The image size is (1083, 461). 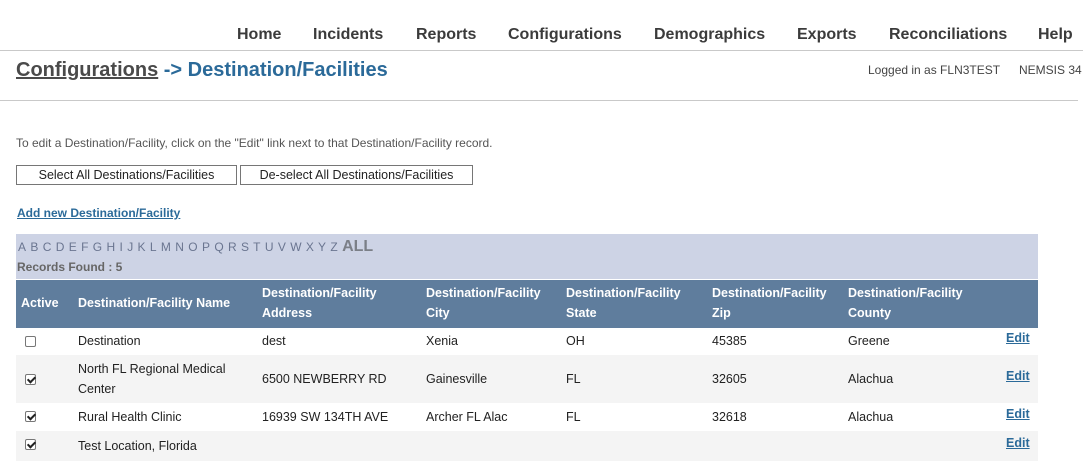 What do you see at coordinates (287, 70) in the screenshot?
I see `page-name: Destination/Facilities` at bounding box center [287, 70].